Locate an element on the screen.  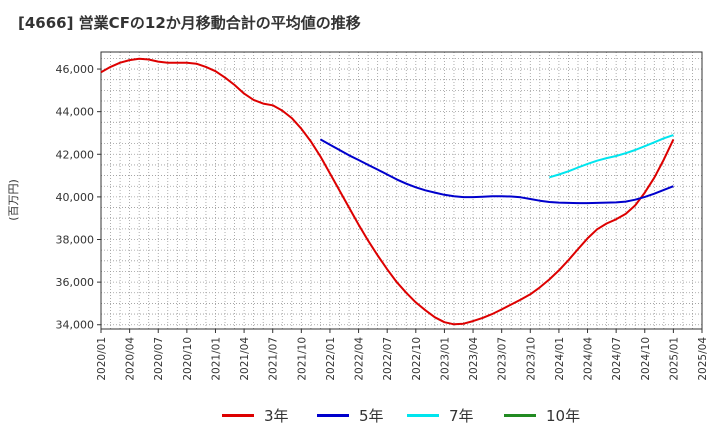
legend-label: 3年 is located at coordinates (276, 415).